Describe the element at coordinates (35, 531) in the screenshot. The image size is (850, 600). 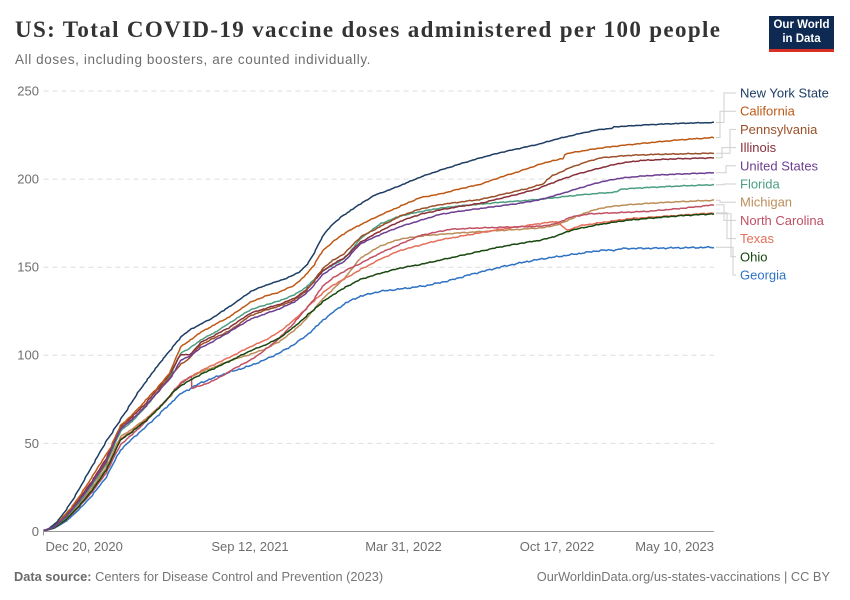
I see `svg-text: 0` at that location.